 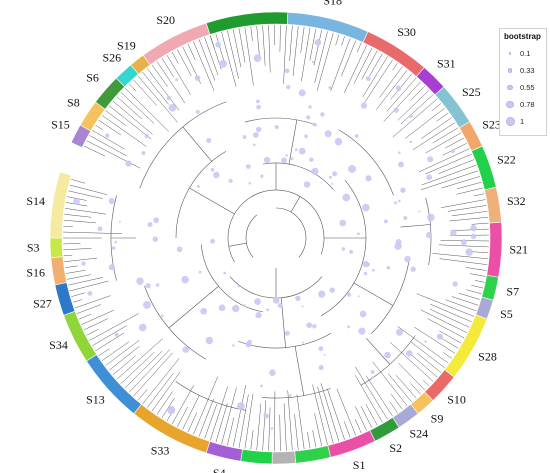 What do you see at coordinates (518, 249) in the screenshot?
I see `clade-label-s21: S21` at bounding box center [518, 249].